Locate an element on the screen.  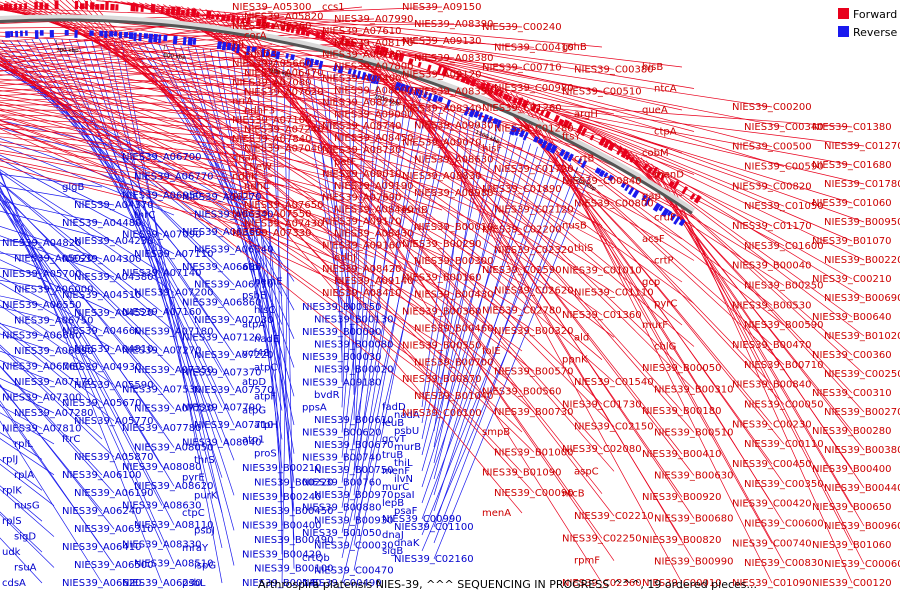
reverse-gene-label: NIES39_A05590 is located at coordinates (113, 385).